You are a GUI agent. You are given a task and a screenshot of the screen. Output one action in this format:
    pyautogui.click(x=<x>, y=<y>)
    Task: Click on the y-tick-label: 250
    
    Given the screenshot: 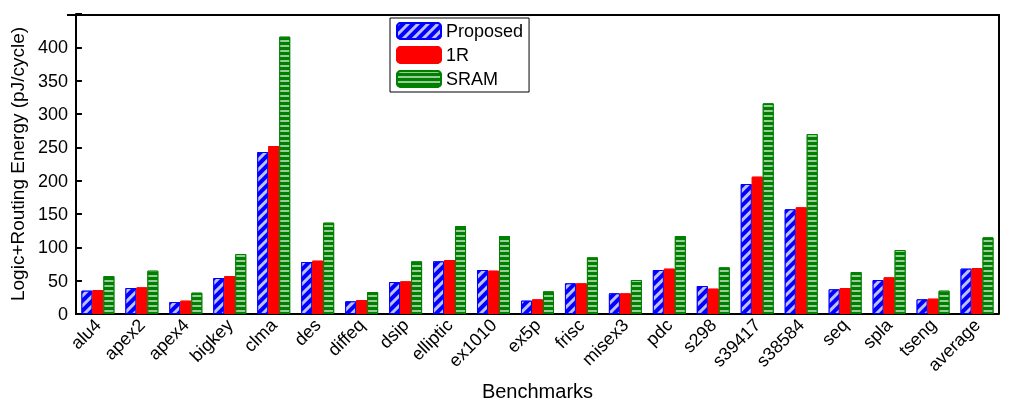 What is the action you would take?
    pyautogui.click(x=52, y=147)
    